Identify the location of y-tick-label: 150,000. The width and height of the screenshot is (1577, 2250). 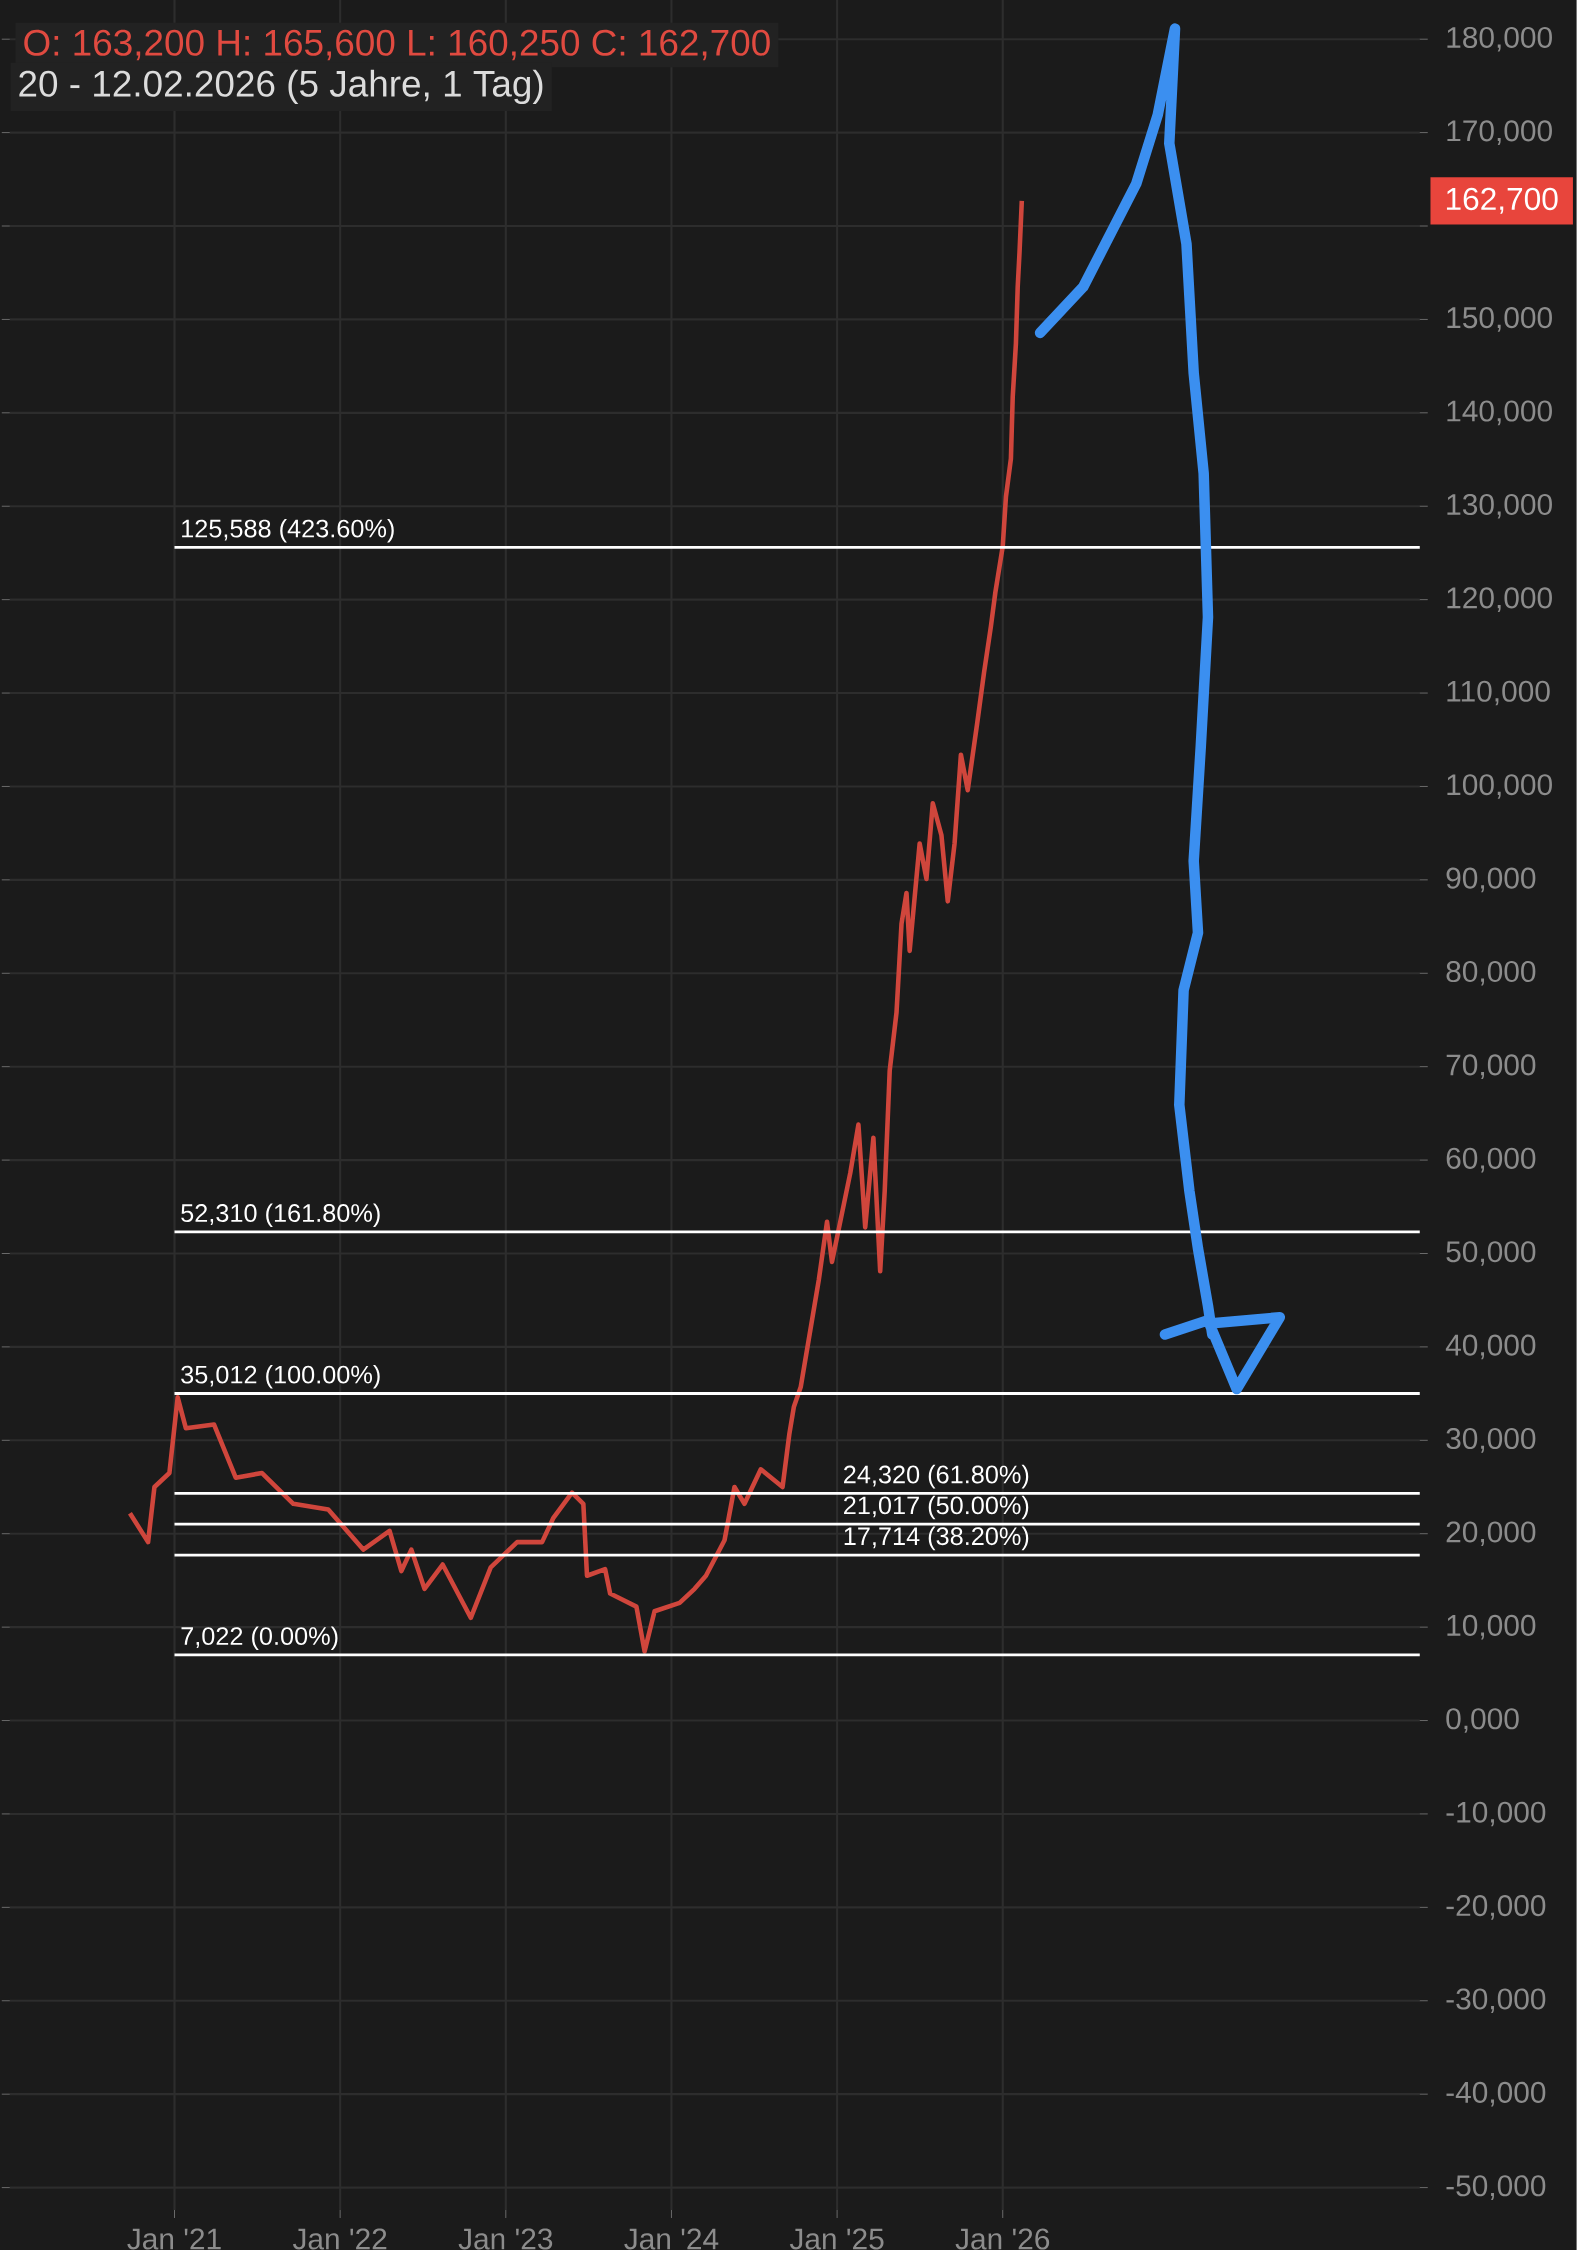
(1500, 319).